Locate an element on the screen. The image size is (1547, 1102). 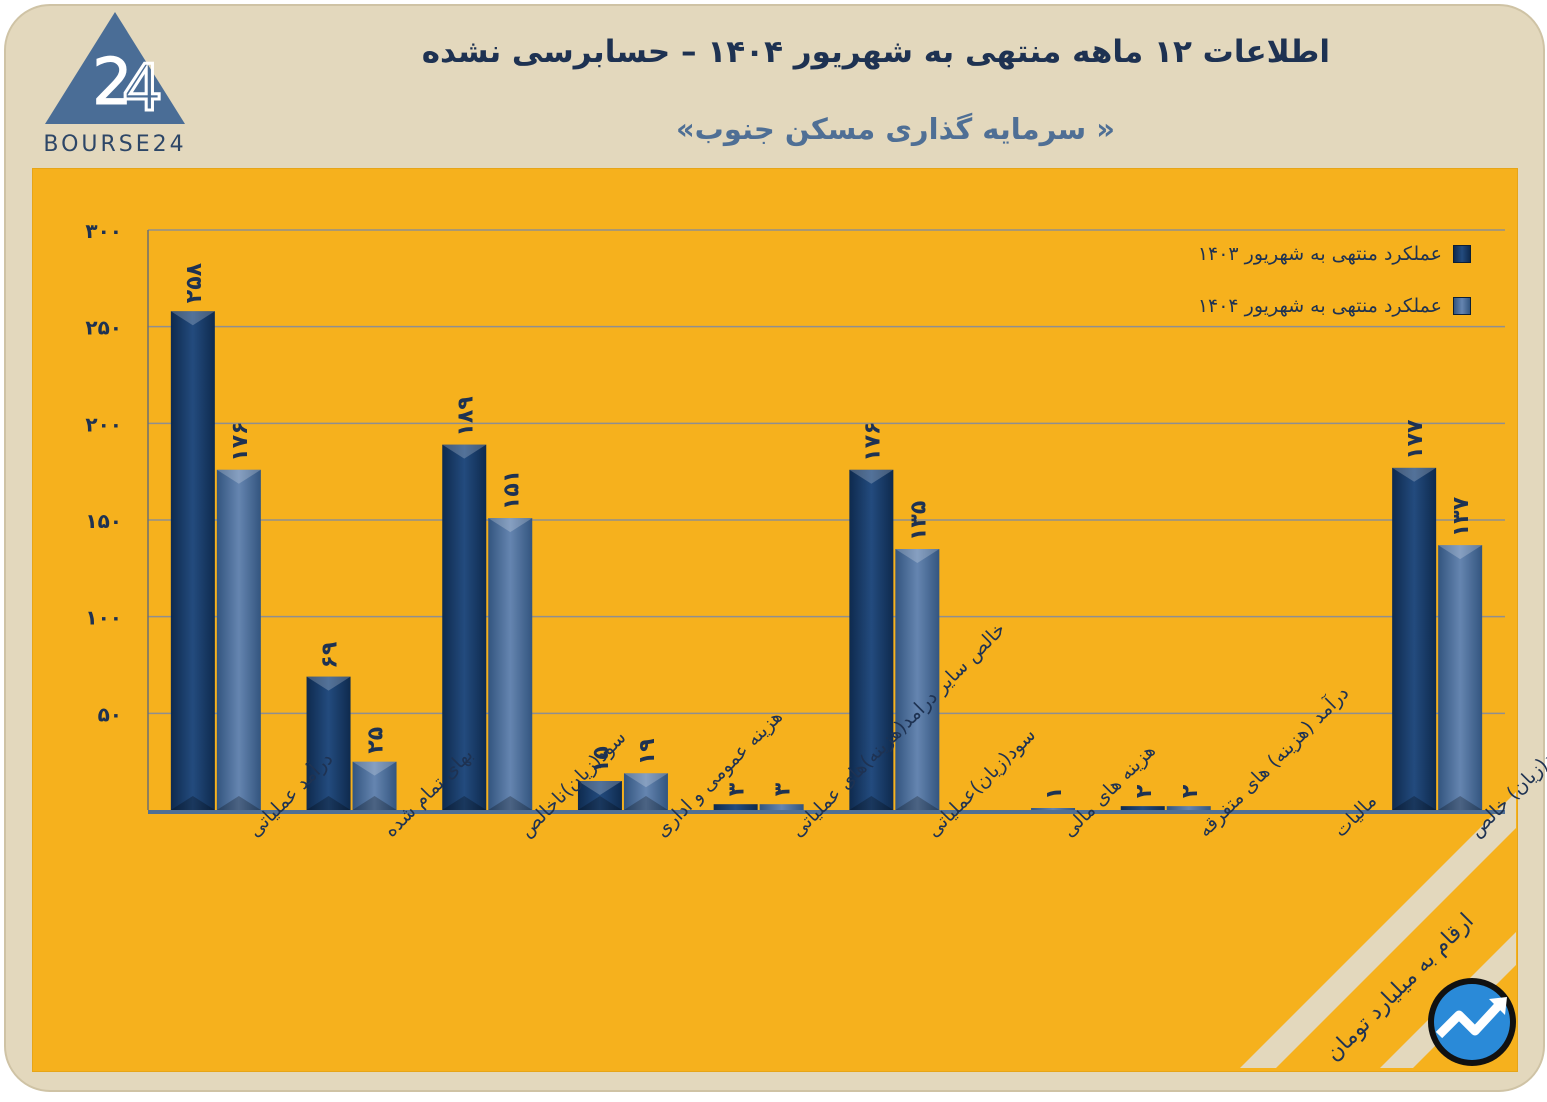
category-label: مالیات is located at coordinates (1355, 816).